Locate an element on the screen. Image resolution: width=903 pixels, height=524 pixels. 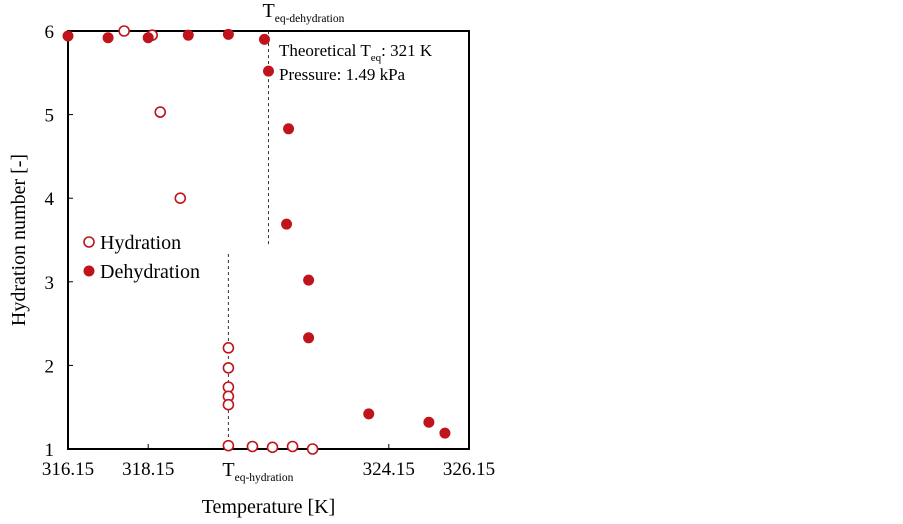
reference-label-sub: eq-hydration is located at coordinates (264, 478).